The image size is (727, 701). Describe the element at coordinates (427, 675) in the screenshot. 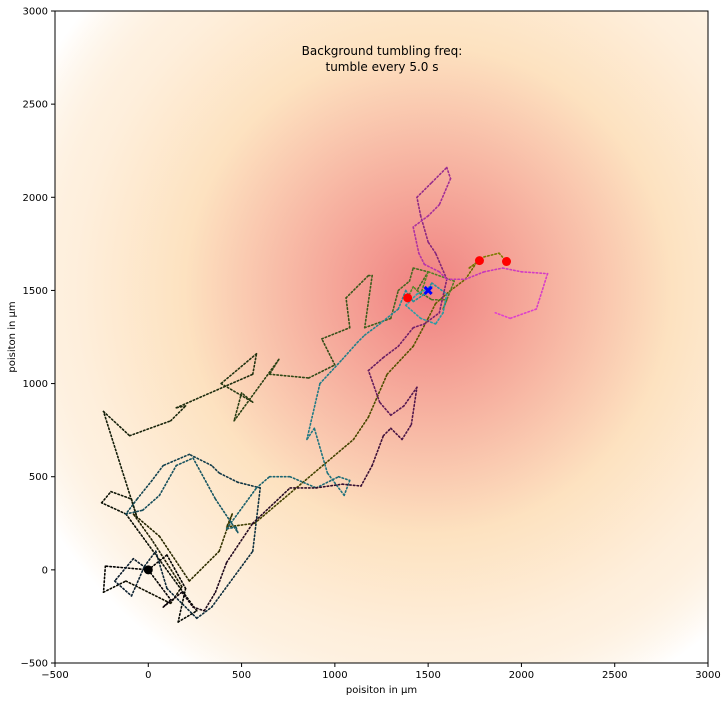

I see `x-tick-label: 1500` at that location.